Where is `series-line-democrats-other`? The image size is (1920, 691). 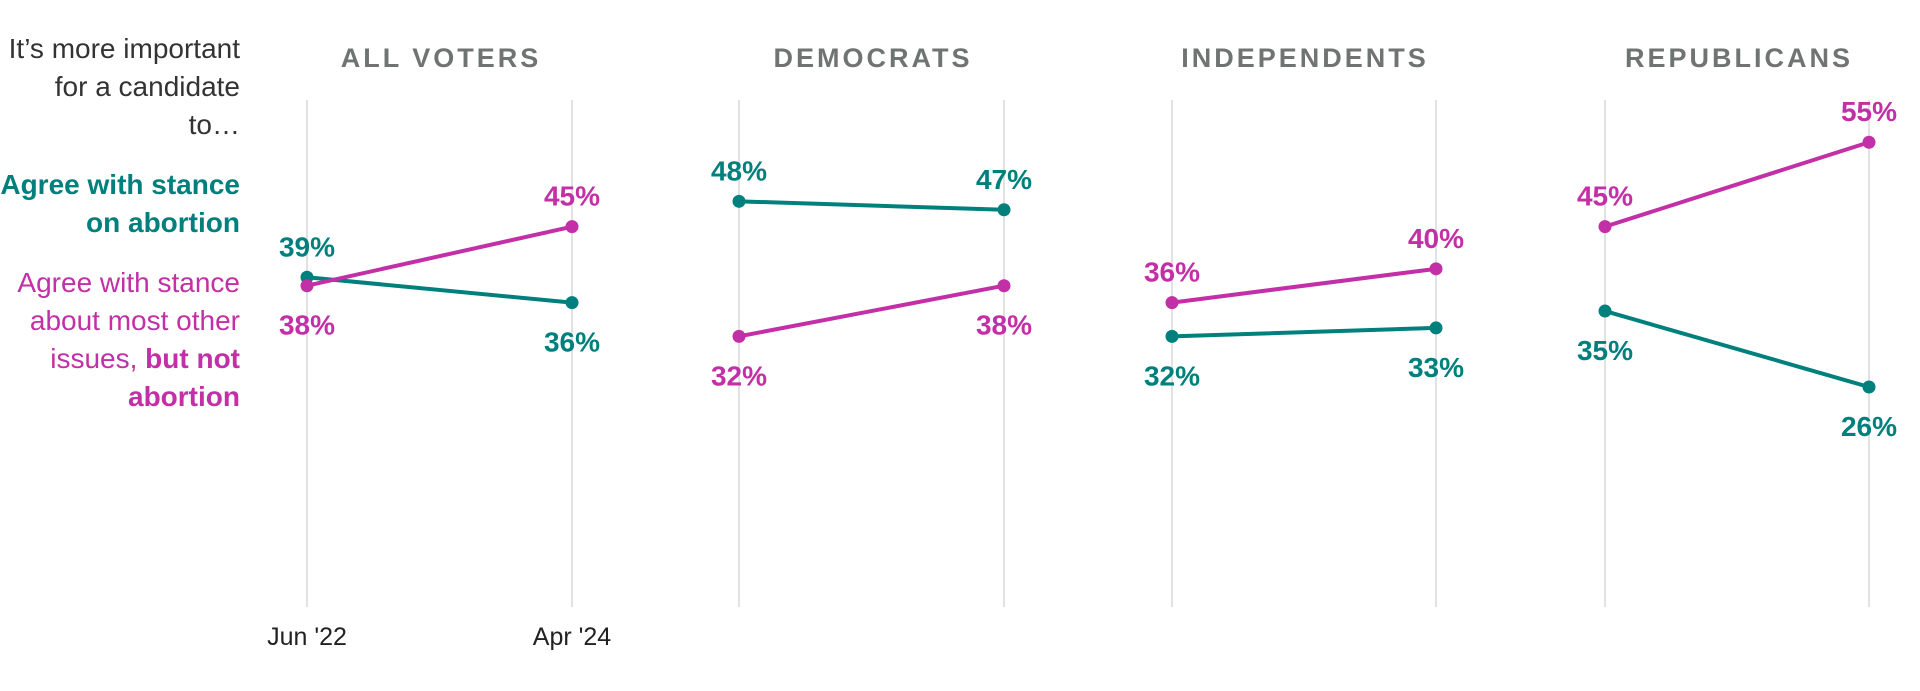
series-line-democrats-other is located at coordinates (871, 311).